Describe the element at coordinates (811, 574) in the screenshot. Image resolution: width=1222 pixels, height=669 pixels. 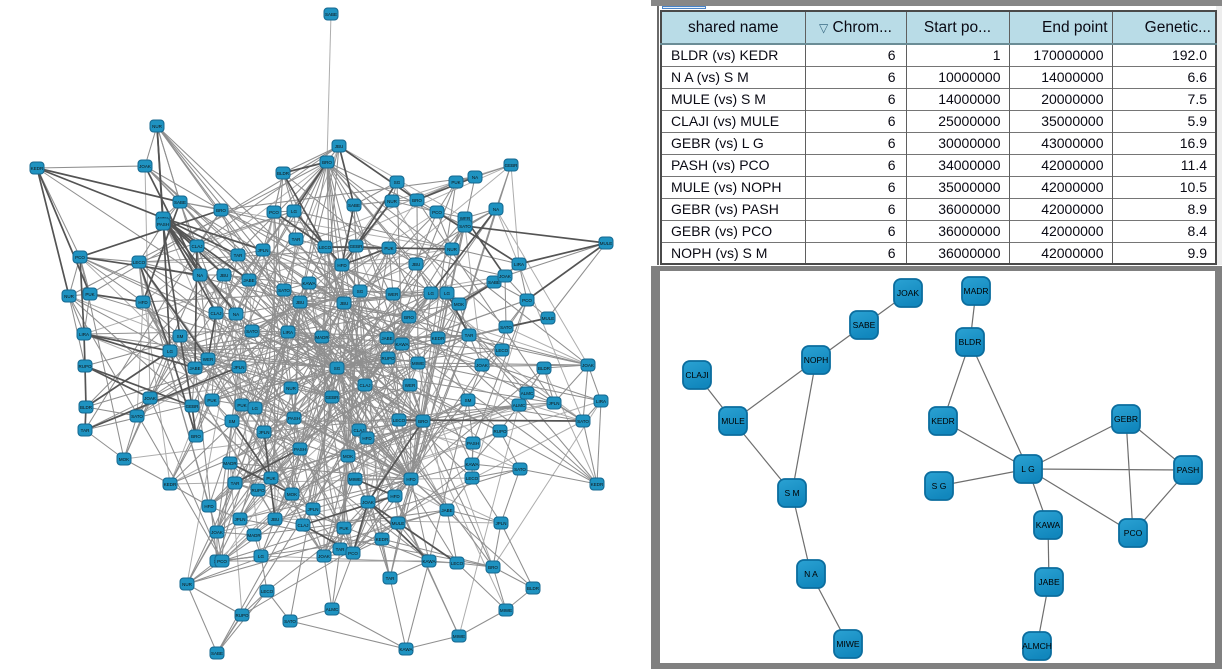
I see `svg-text: N A` at that location.